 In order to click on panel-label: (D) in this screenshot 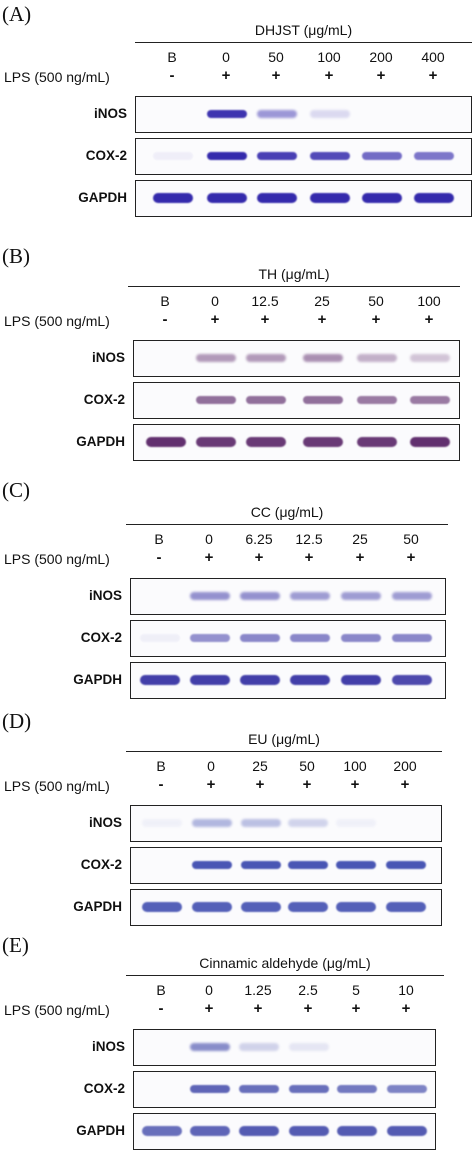, I will do `click(17, 721)`.